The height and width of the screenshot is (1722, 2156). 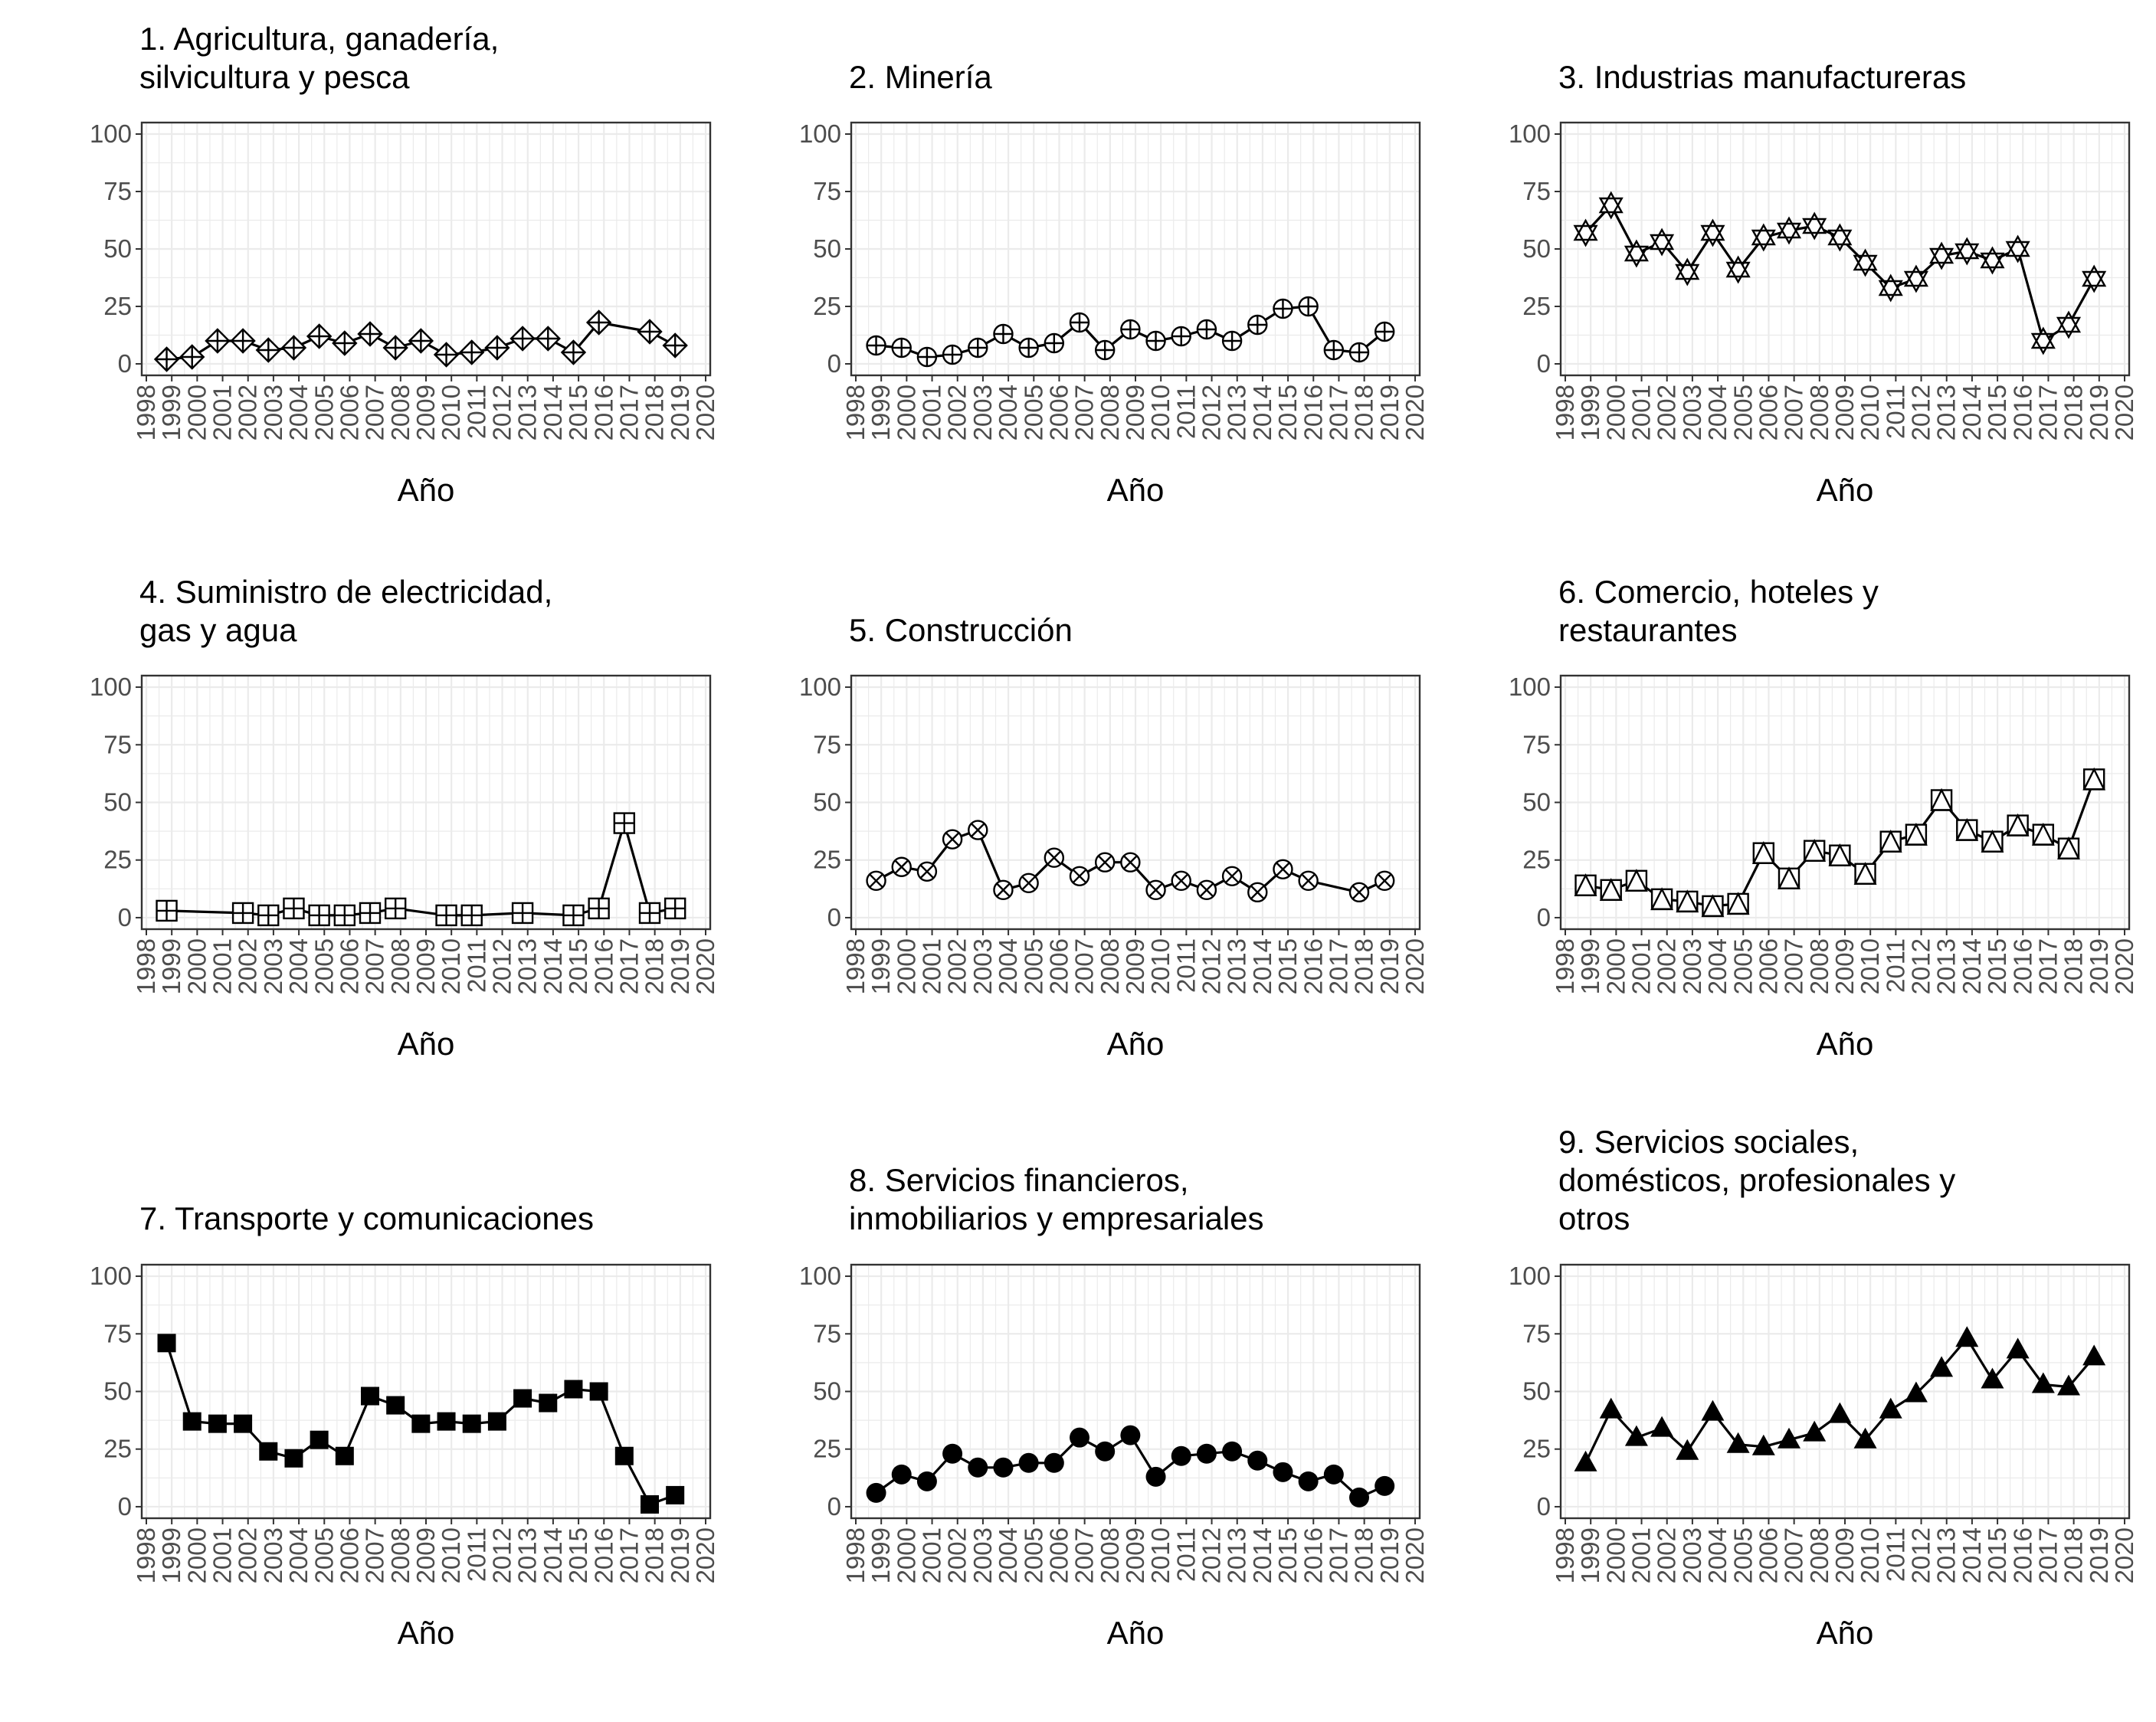 What do you see at coordinates (1647, 630) in the screenshot?
I see `chart-title: restaurantes` at bounding box center [1647, 630].